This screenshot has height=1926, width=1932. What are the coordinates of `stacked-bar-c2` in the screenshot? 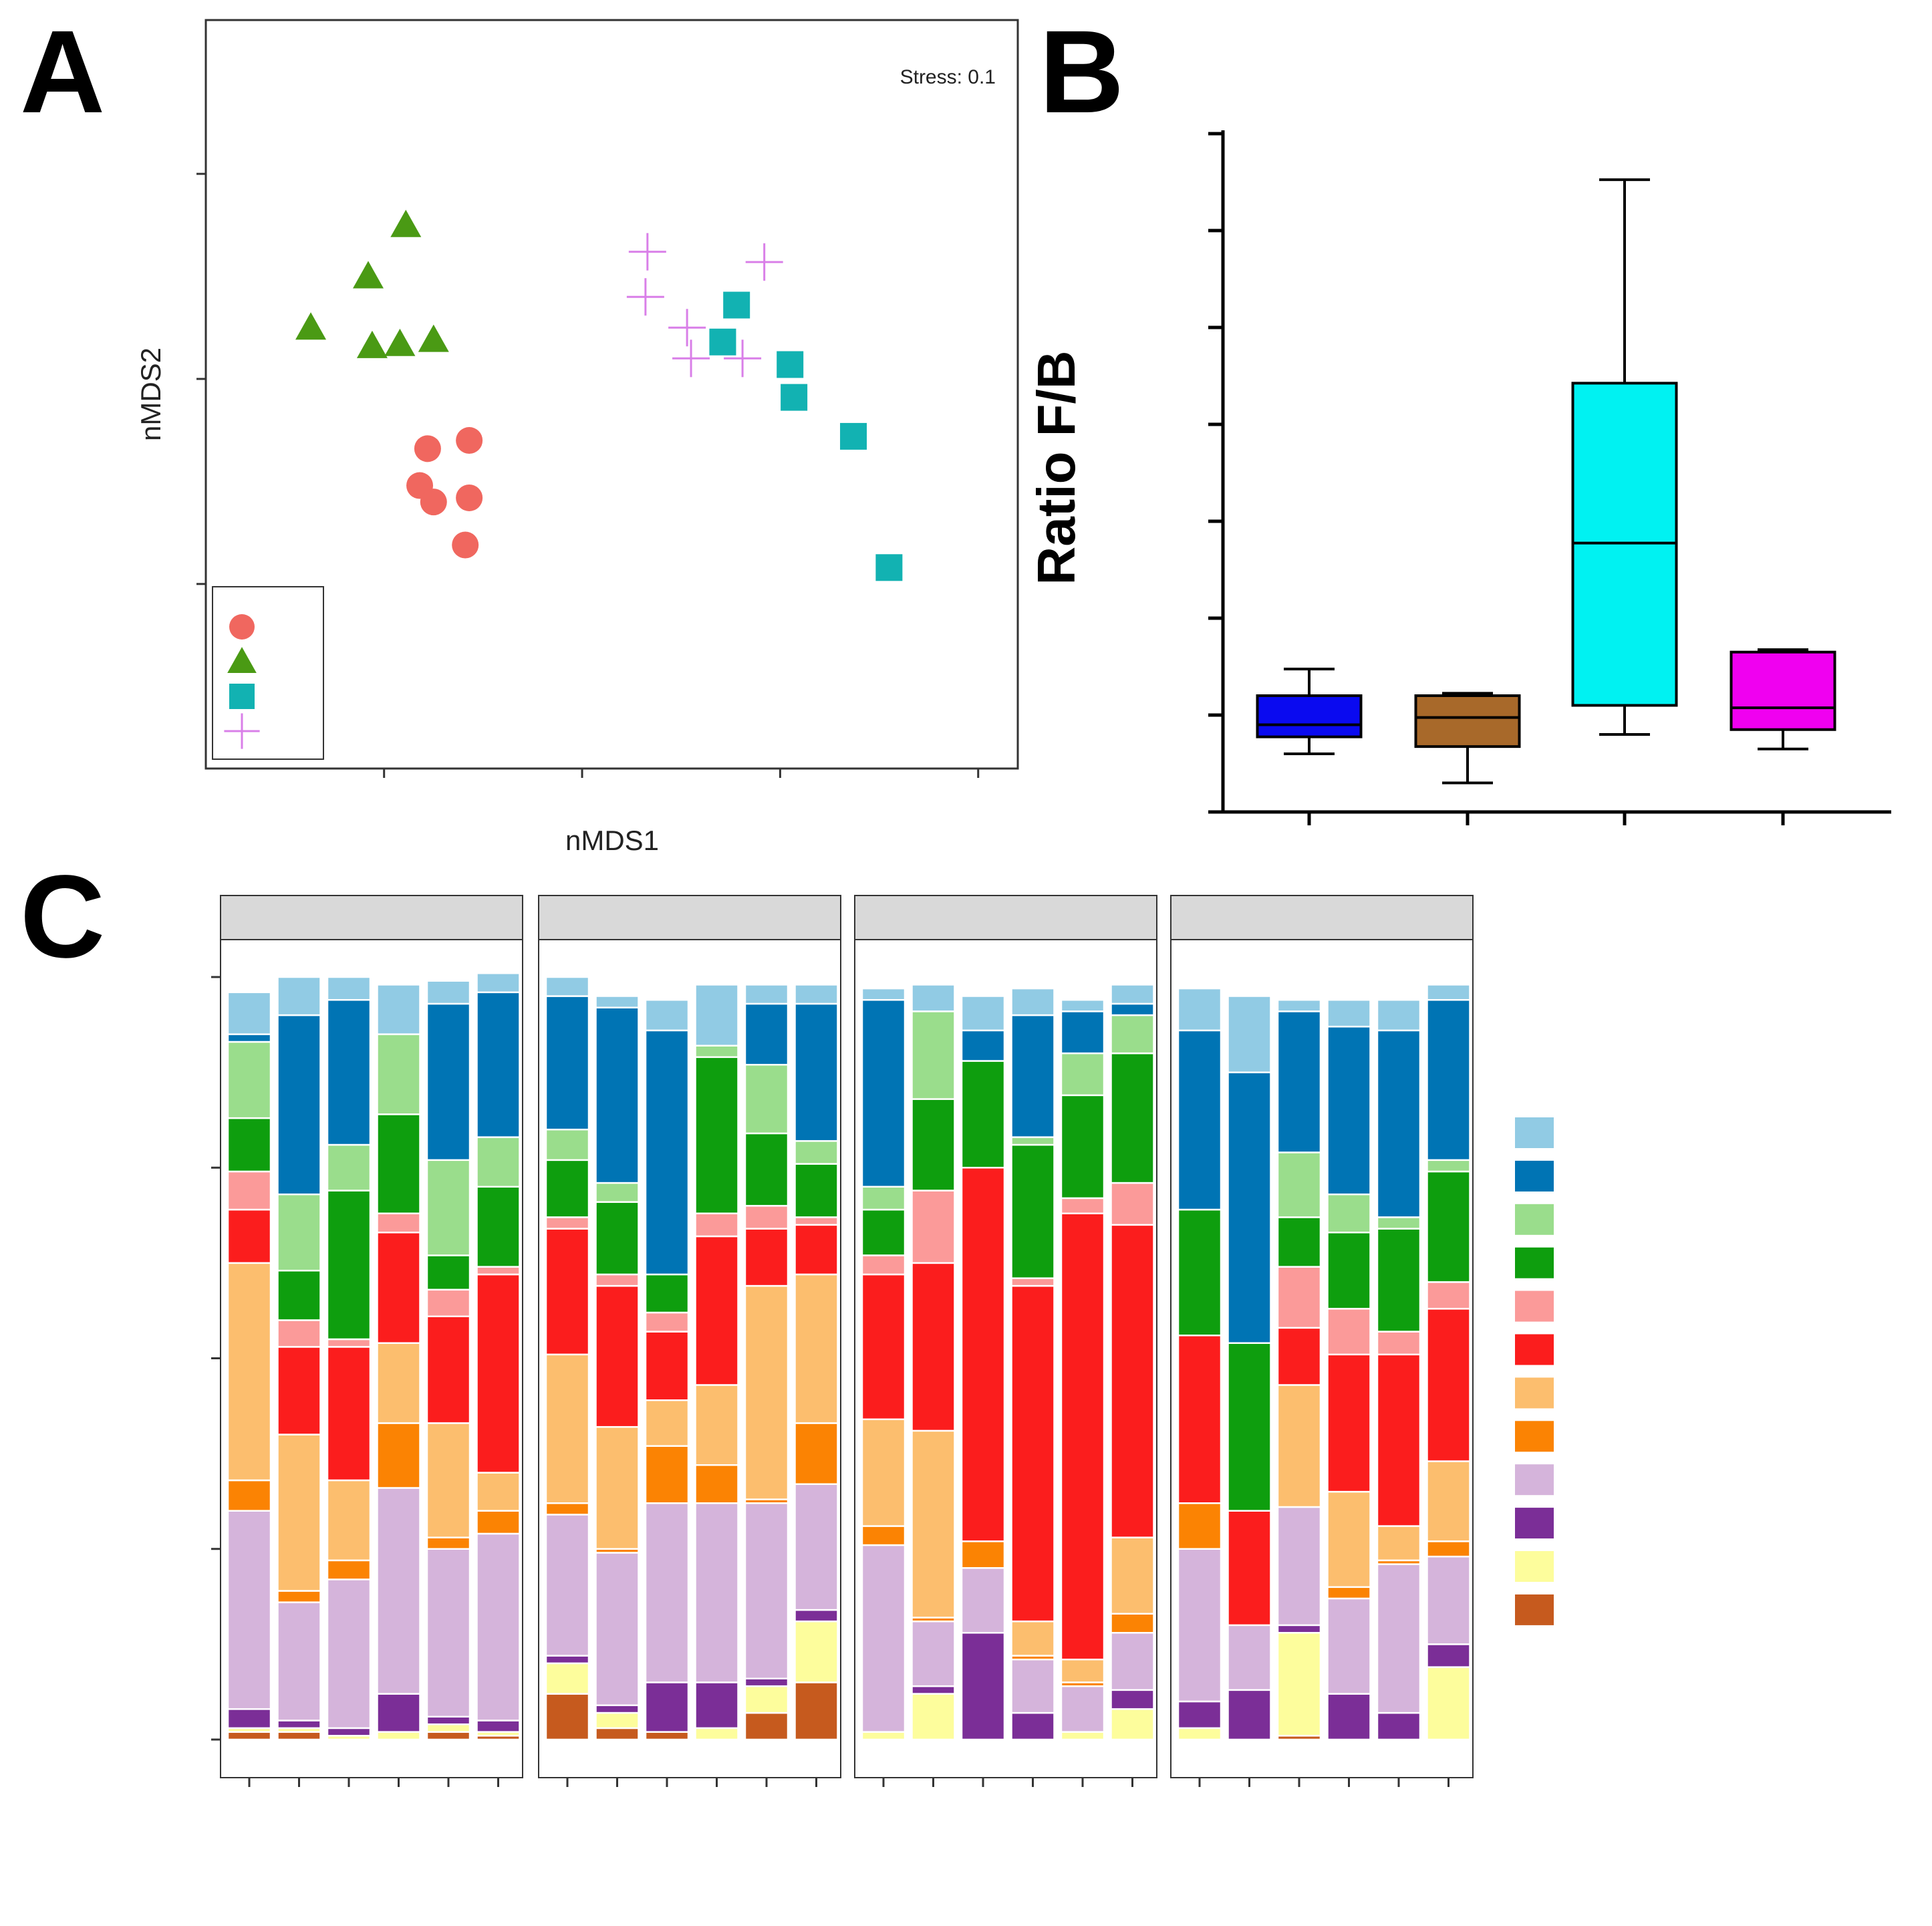 It's located at (299, 1358).